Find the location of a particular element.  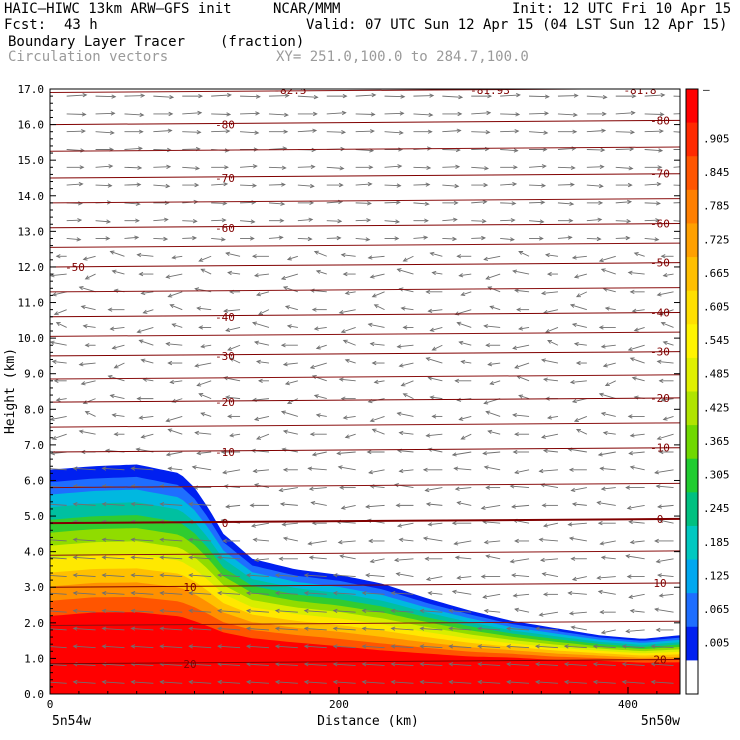

x-tick-label: 200 is located at coordinates (339, 704).